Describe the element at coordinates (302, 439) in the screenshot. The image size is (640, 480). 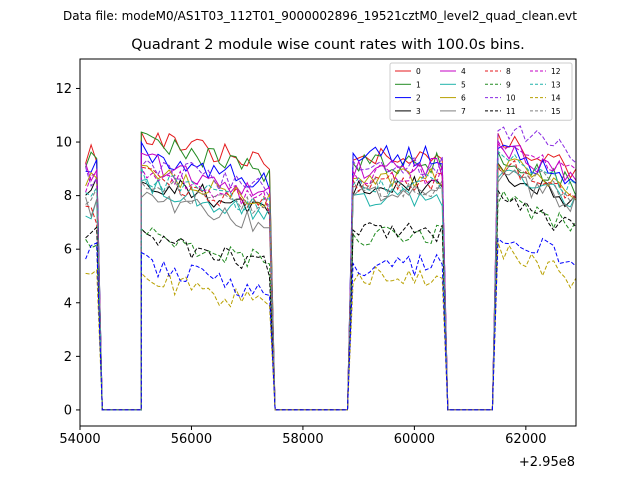
I see `x-tick-label: 58000` at that location.